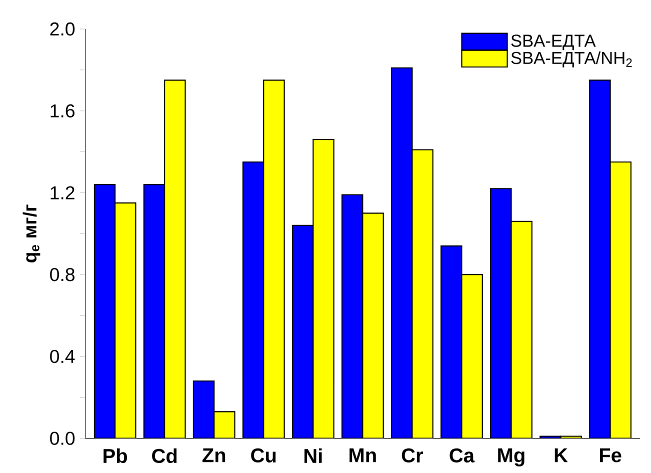  I want to click on x-tick-label: K, so click(561, 455).